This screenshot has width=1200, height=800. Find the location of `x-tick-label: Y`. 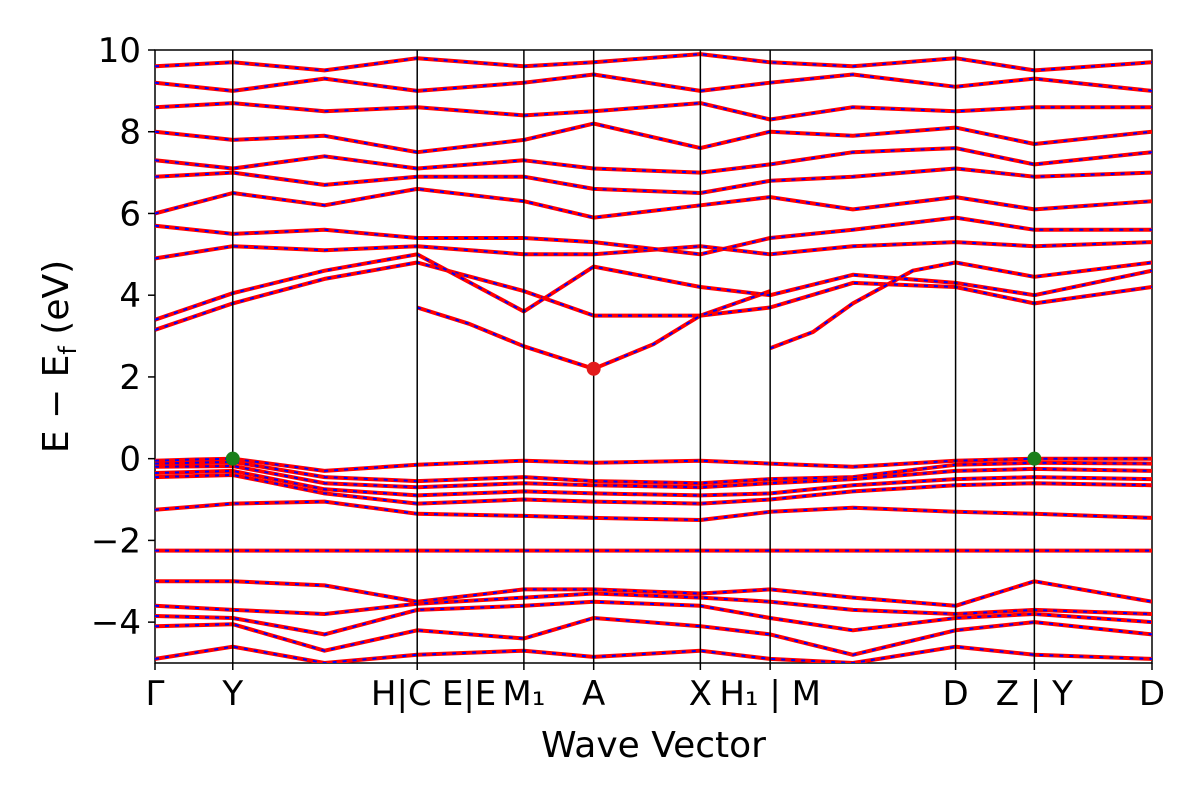

x-tick-label: Y is located at coordinates (232, 694).